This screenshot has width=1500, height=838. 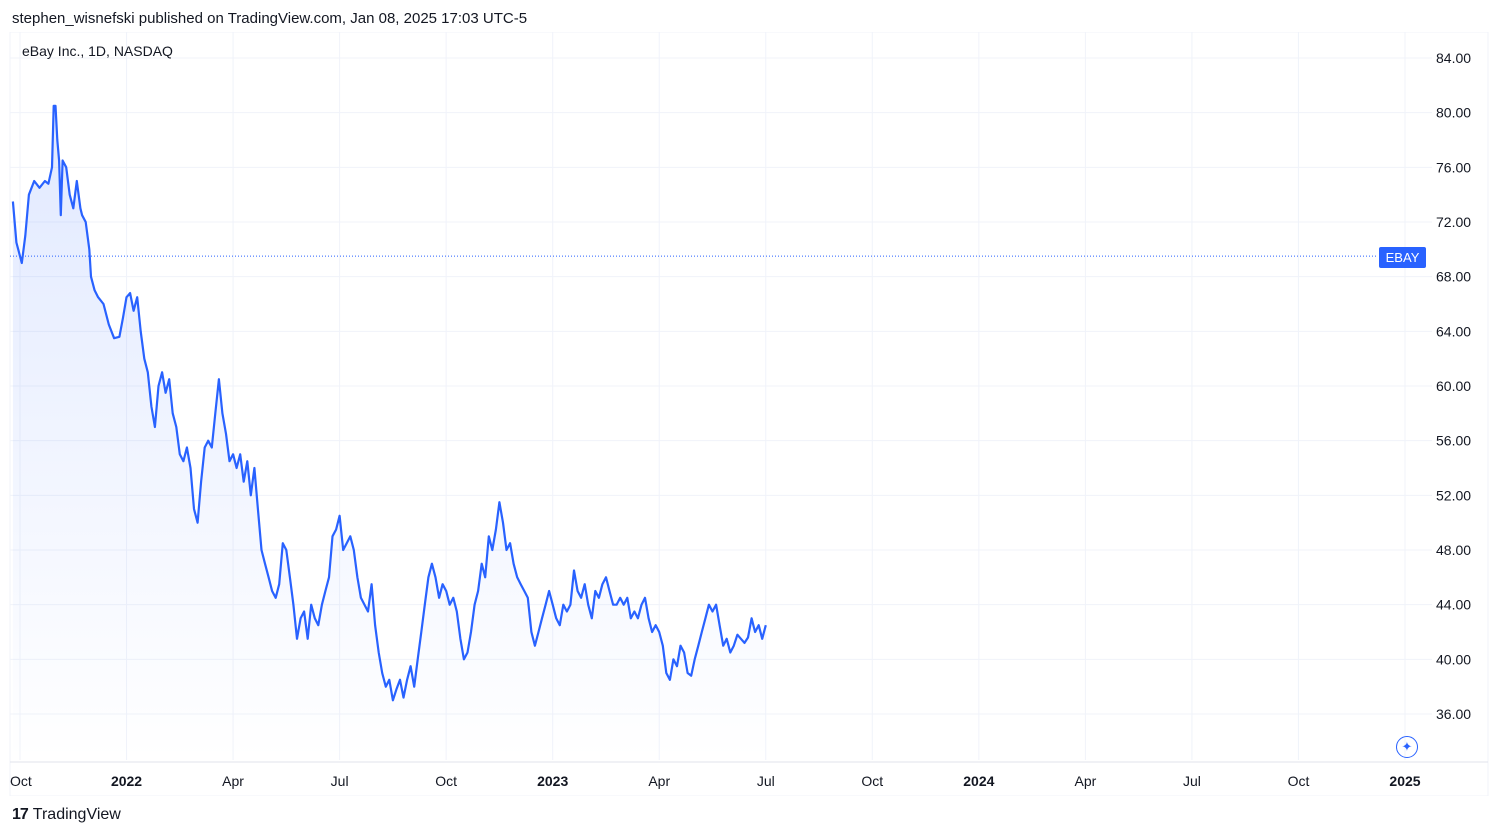 What do you see at coordinates (1404, 781) in the screenshot?
I see `x-tick-label: 2025` at bounding box center [1404, 781].